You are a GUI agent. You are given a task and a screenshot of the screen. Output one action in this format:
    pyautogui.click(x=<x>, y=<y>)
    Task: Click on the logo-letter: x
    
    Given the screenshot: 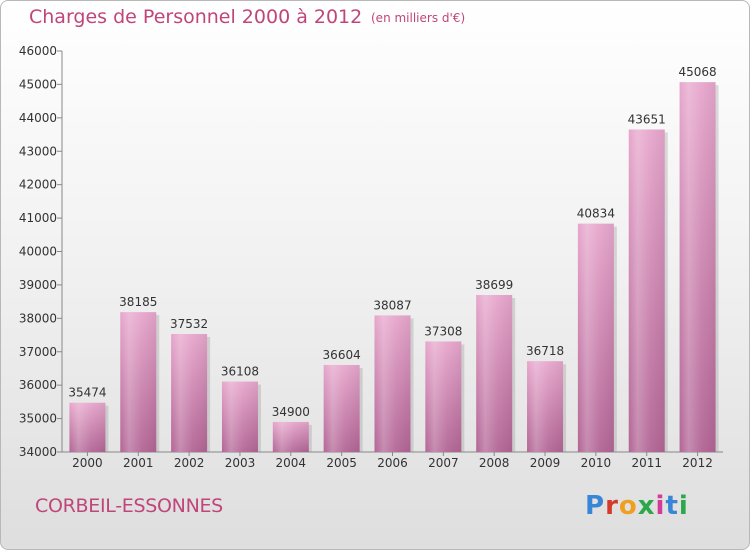 What is the action you would take?
    pyautogui.click(x=646, y=506)
    